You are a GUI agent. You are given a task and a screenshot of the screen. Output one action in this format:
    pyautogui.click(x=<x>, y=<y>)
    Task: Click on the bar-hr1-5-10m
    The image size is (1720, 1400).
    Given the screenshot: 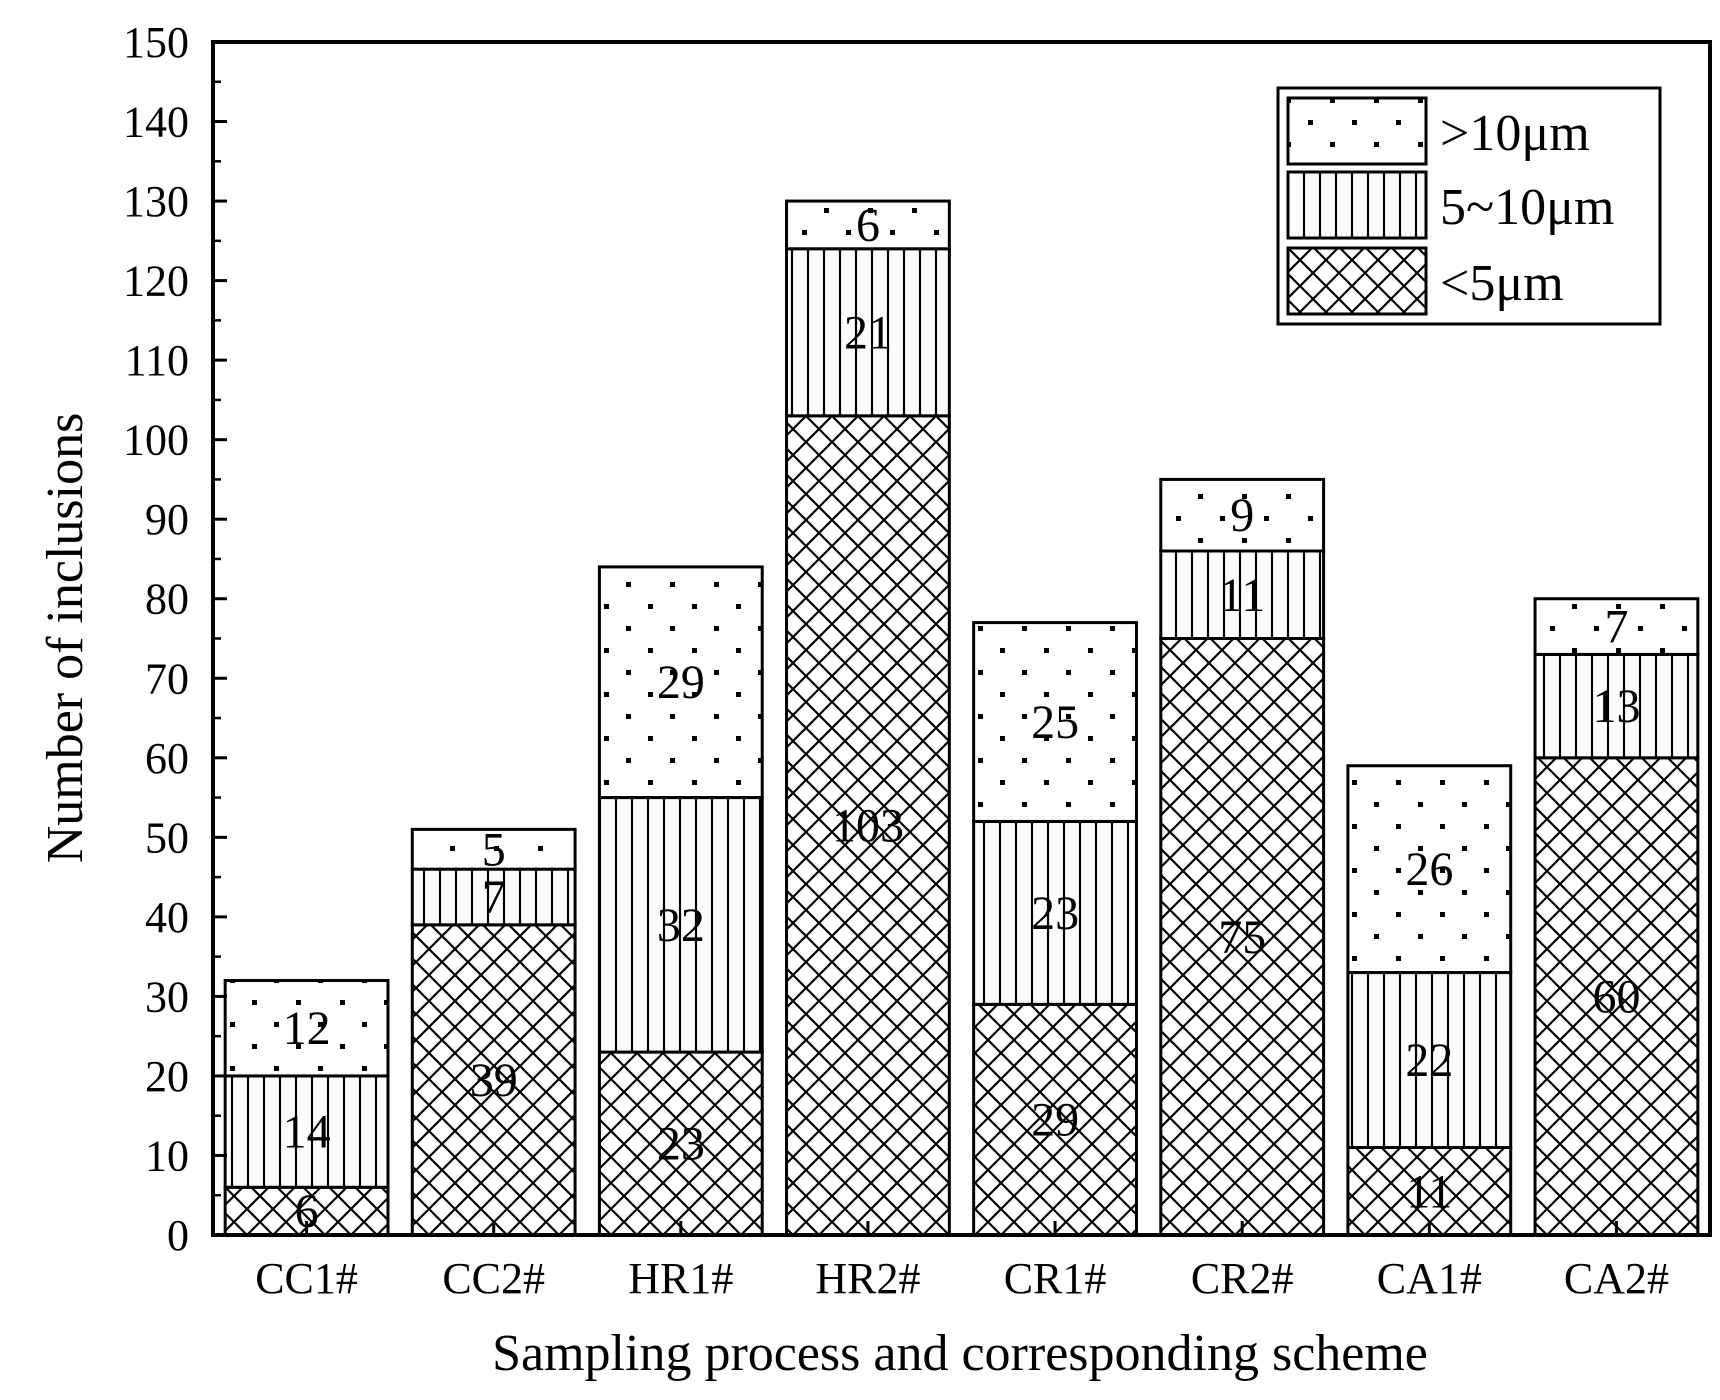 What is the action you would take?
    pyautogui.click(x=680, y=925)
    